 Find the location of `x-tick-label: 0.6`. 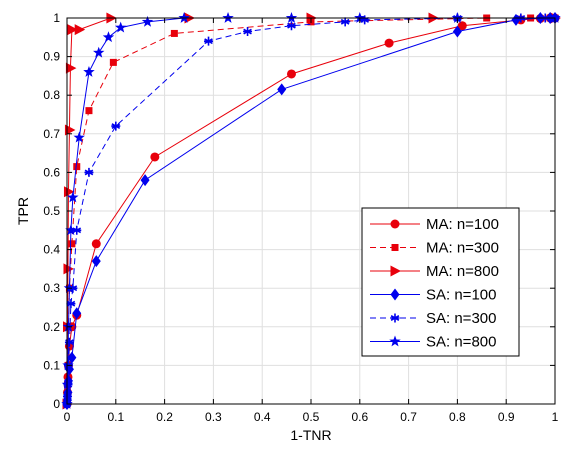

x-tick-label: 0.6 is located at coordinates (359, 417).